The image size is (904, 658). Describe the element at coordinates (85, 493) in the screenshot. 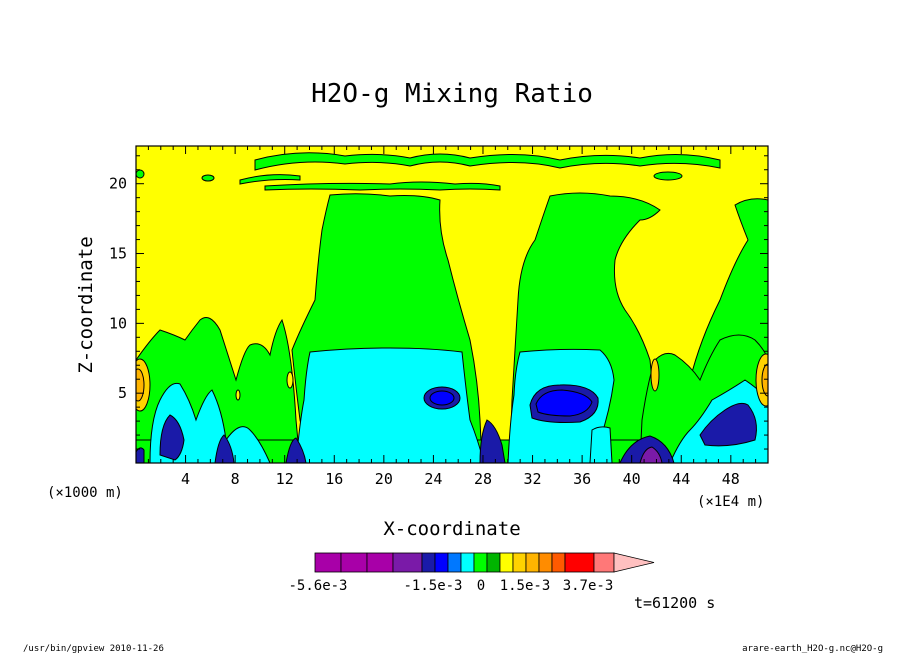

I see `x-axis-unit: (×1000 m)` at that location.